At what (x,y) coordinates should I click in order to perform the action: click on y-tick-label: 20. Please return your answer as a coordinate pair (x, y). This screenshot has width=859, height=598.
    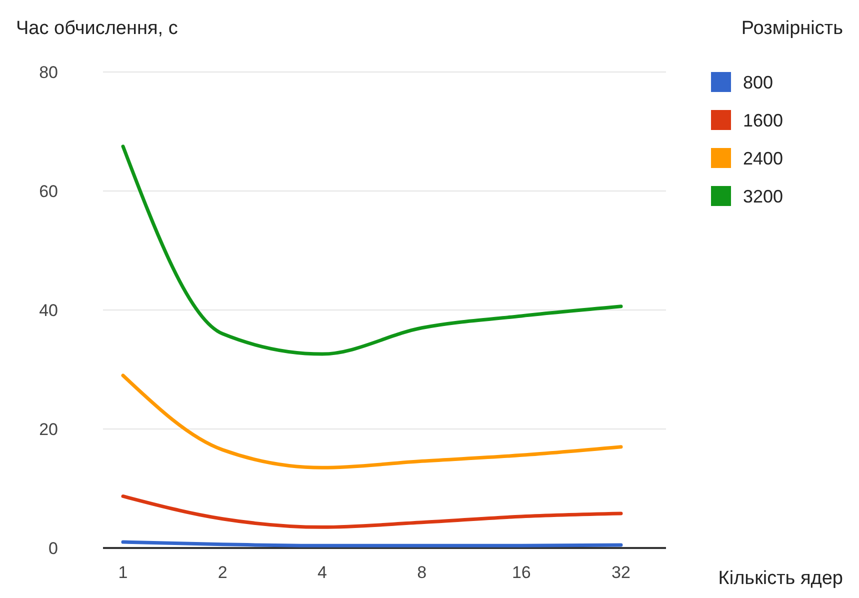
    Looking at the image, I should click on (48, 429).